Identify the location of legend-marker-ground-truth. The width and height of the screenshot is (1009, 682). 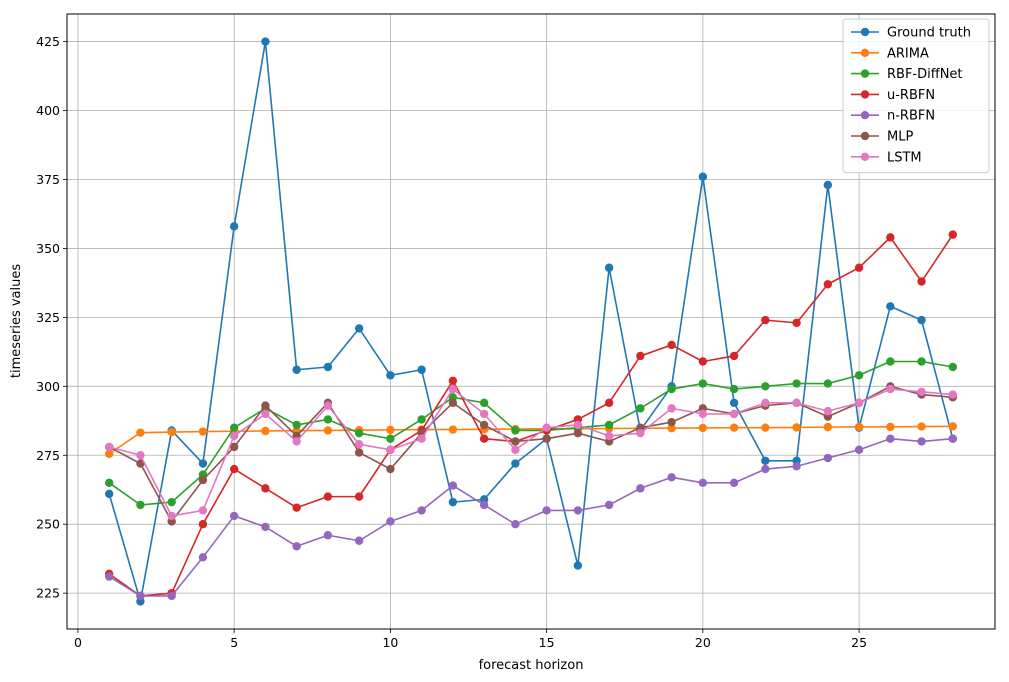
(865, 32).